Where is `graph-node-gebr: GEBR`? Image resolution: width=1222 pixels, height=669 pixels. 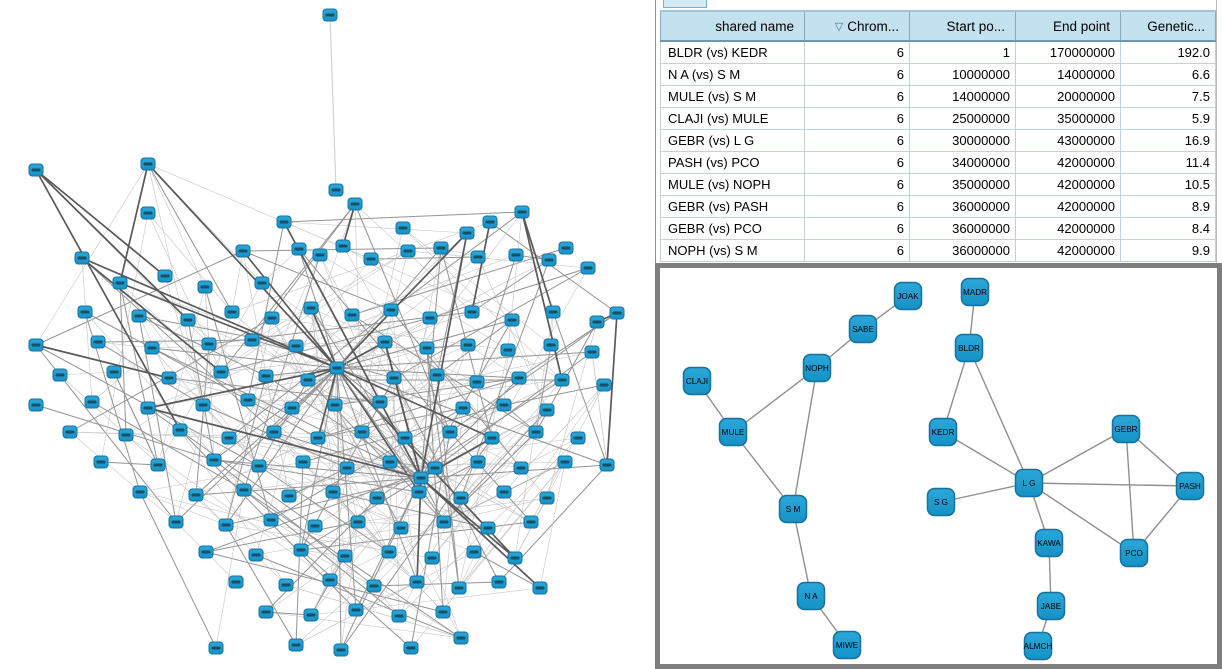 graph-node-gebr: GEBR is located at coordinates (1126, 429).